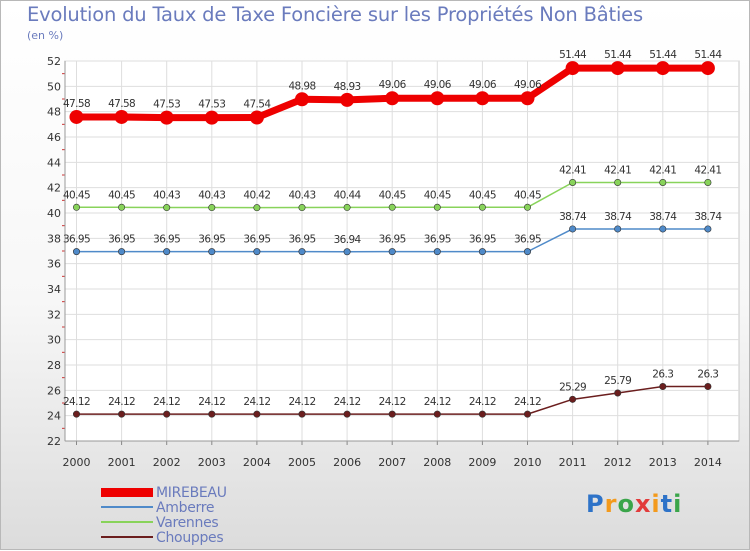 Image resolution: width=750 pixels, height=551 pixels. Describe the element at coordinates (54, 289) in the screenshot. I see `y-tick-label: 34` at that location.